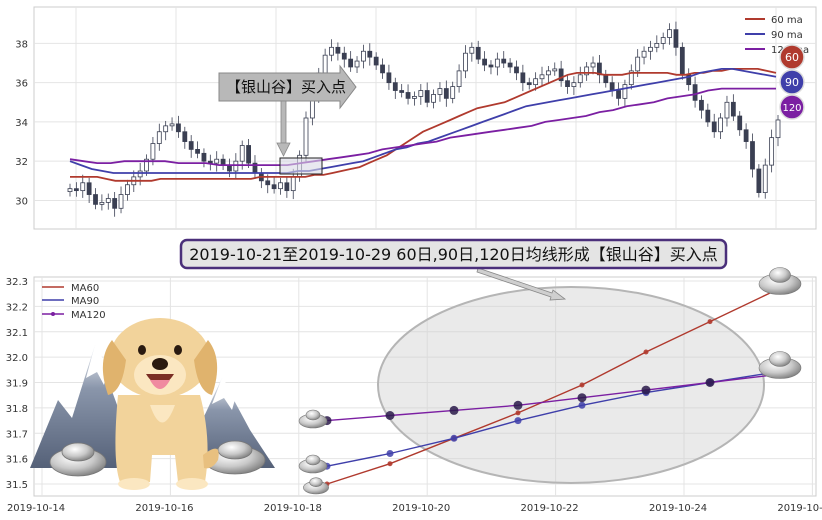 This screenshot has width=822, height=520. What do you see at coordinates (157, 458) in the screenshot?
I see `silver-ingot-pile` at bounding box center [157, 458].